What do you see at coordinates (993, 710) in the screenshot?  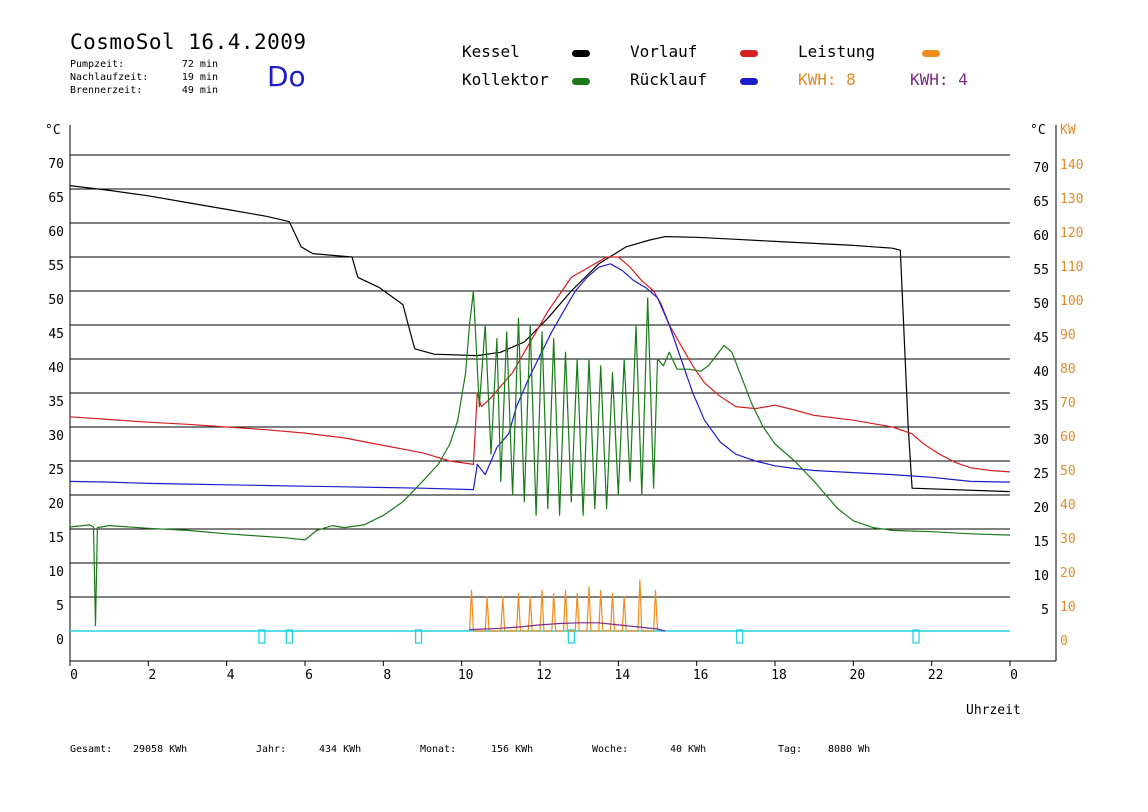 I see `x-axis-label: Uhrzeit` at bounding box center [993, 710].